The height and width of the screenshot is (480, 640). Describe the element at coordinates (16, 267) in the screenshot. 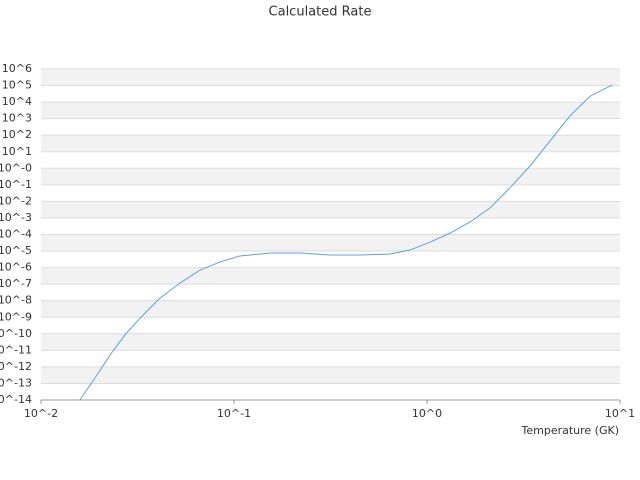

I see `y-tick-label: 10^-6` at that location.